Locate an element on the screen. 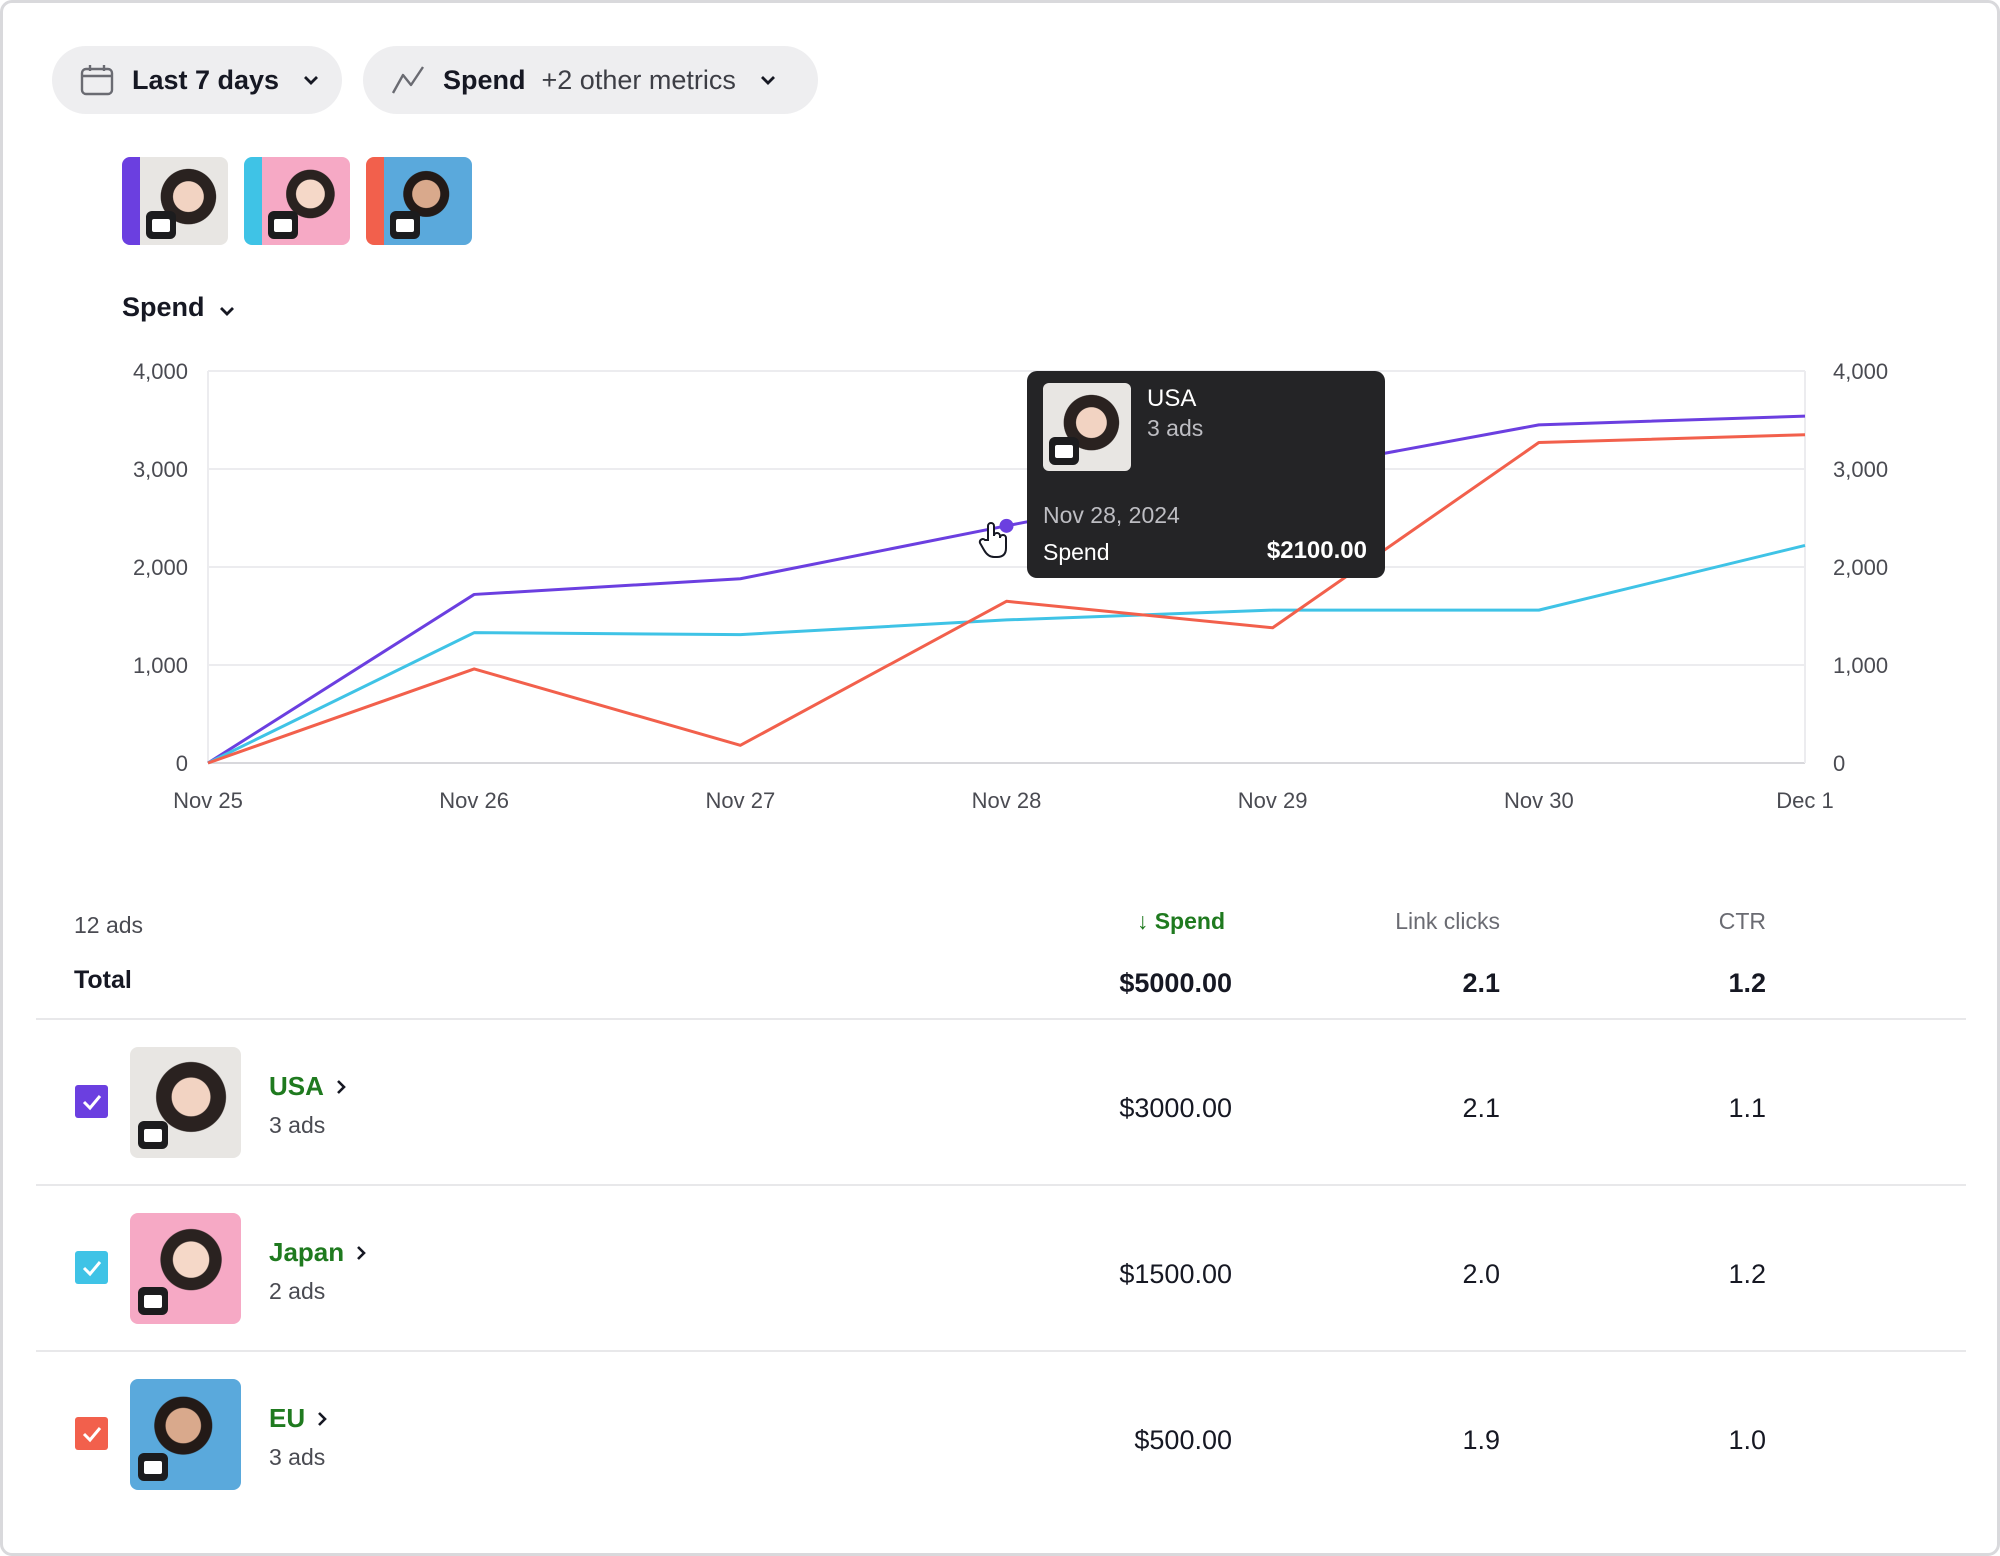 The height and width of the screenshot is (1556, 2000). tooltip-ad-count: 3 ads is located at coordinates (1175, 428).